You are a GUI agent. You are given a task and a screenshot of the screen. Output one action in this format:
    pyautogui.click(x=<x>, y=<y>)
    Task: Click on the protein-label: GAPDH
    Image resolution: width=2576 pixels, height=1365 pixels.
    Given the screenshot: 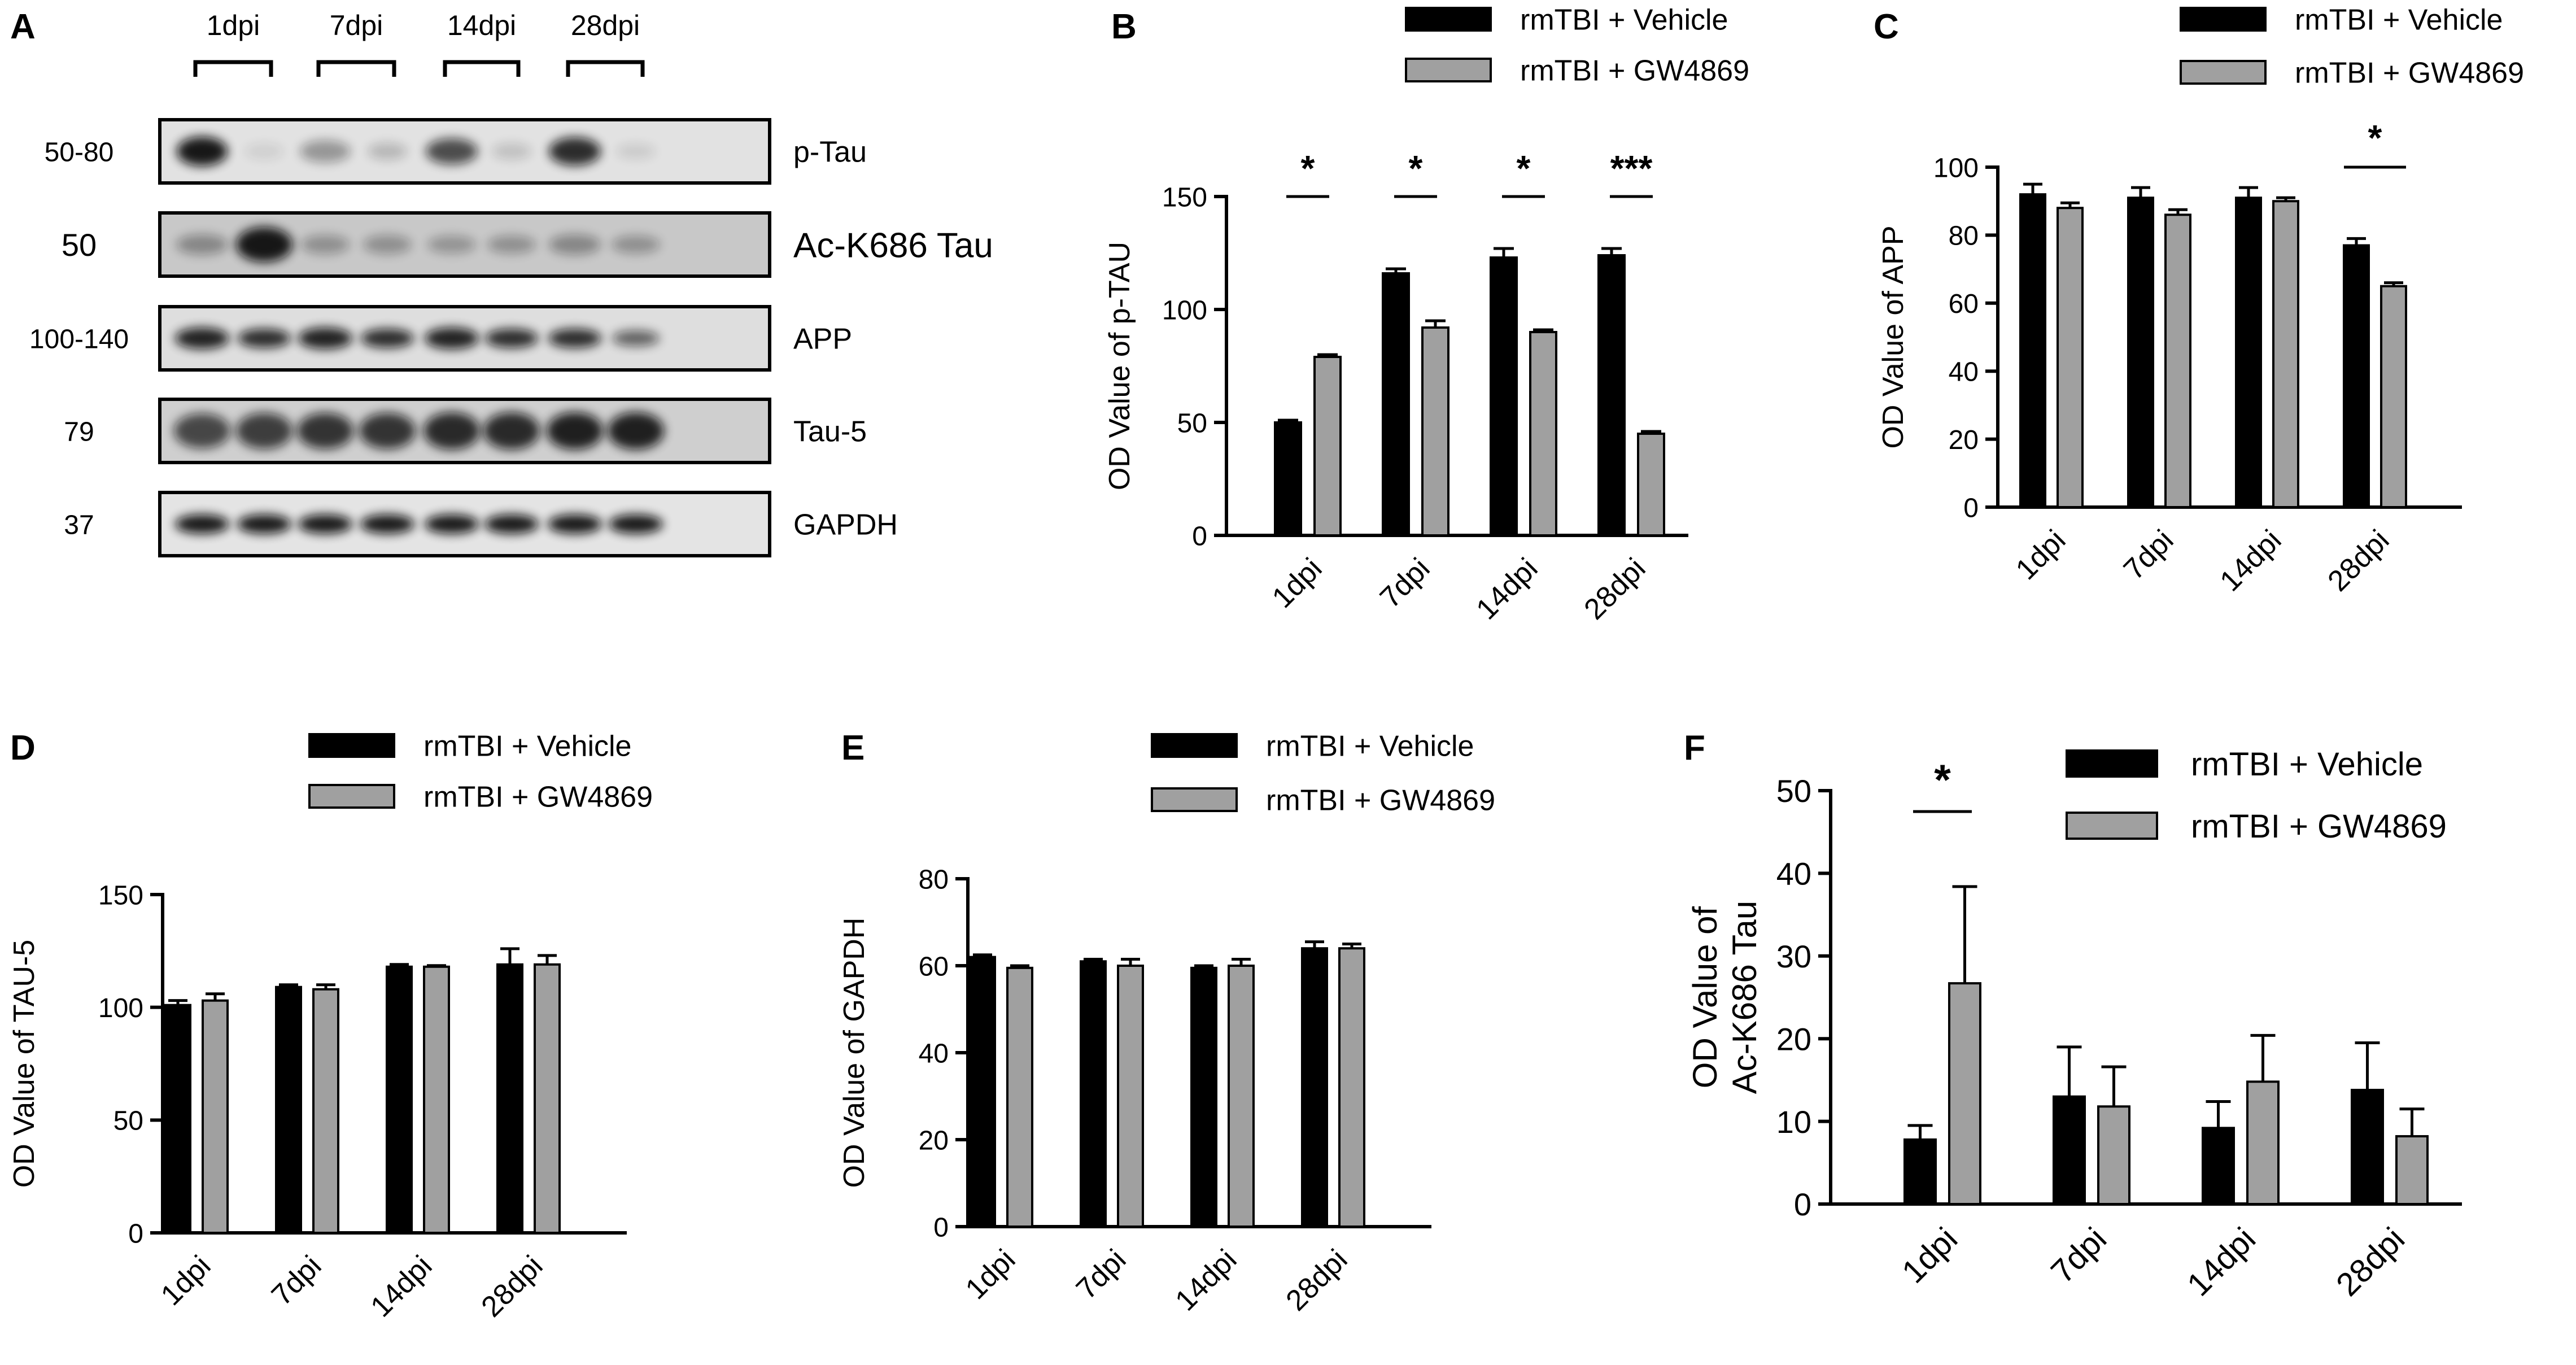 What is the action you would take?
    pyautogui.click(x=846, y=525)
    